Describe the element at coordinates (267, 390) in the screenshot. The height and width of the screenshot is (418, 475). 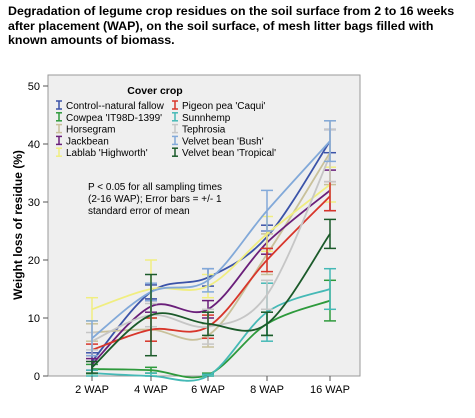
I see `x-tick-label: 8 WAP` at that location.